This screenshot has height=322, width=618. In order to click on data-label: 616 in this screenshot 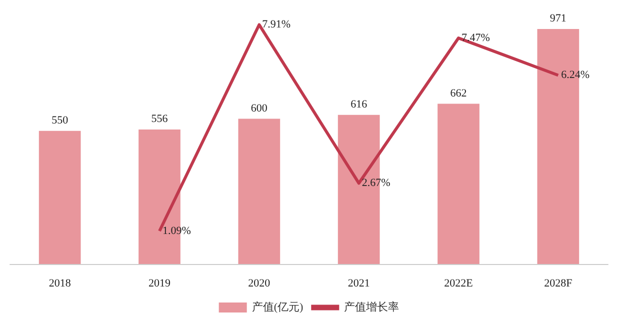, I will do `click(359, 104)`.